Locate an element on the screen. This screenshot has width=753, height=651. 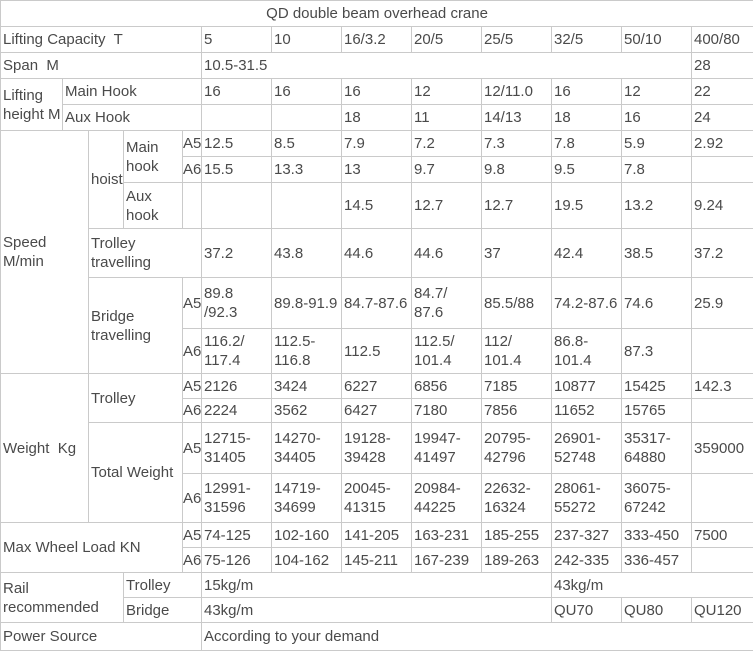
value-cell: 14719-34699 is located at coordinates (306, 498).